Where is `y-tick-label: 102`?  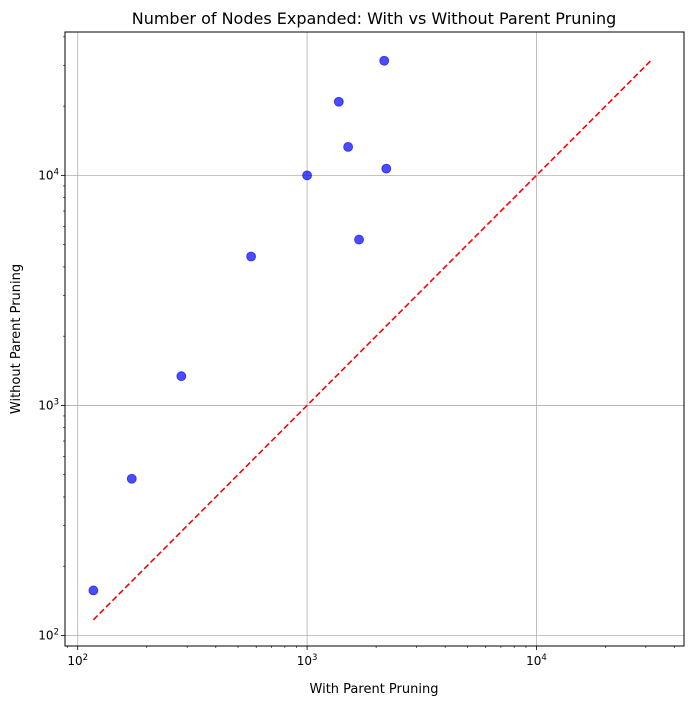 y-tick-label: 102 is located at coordinates (48, 634).